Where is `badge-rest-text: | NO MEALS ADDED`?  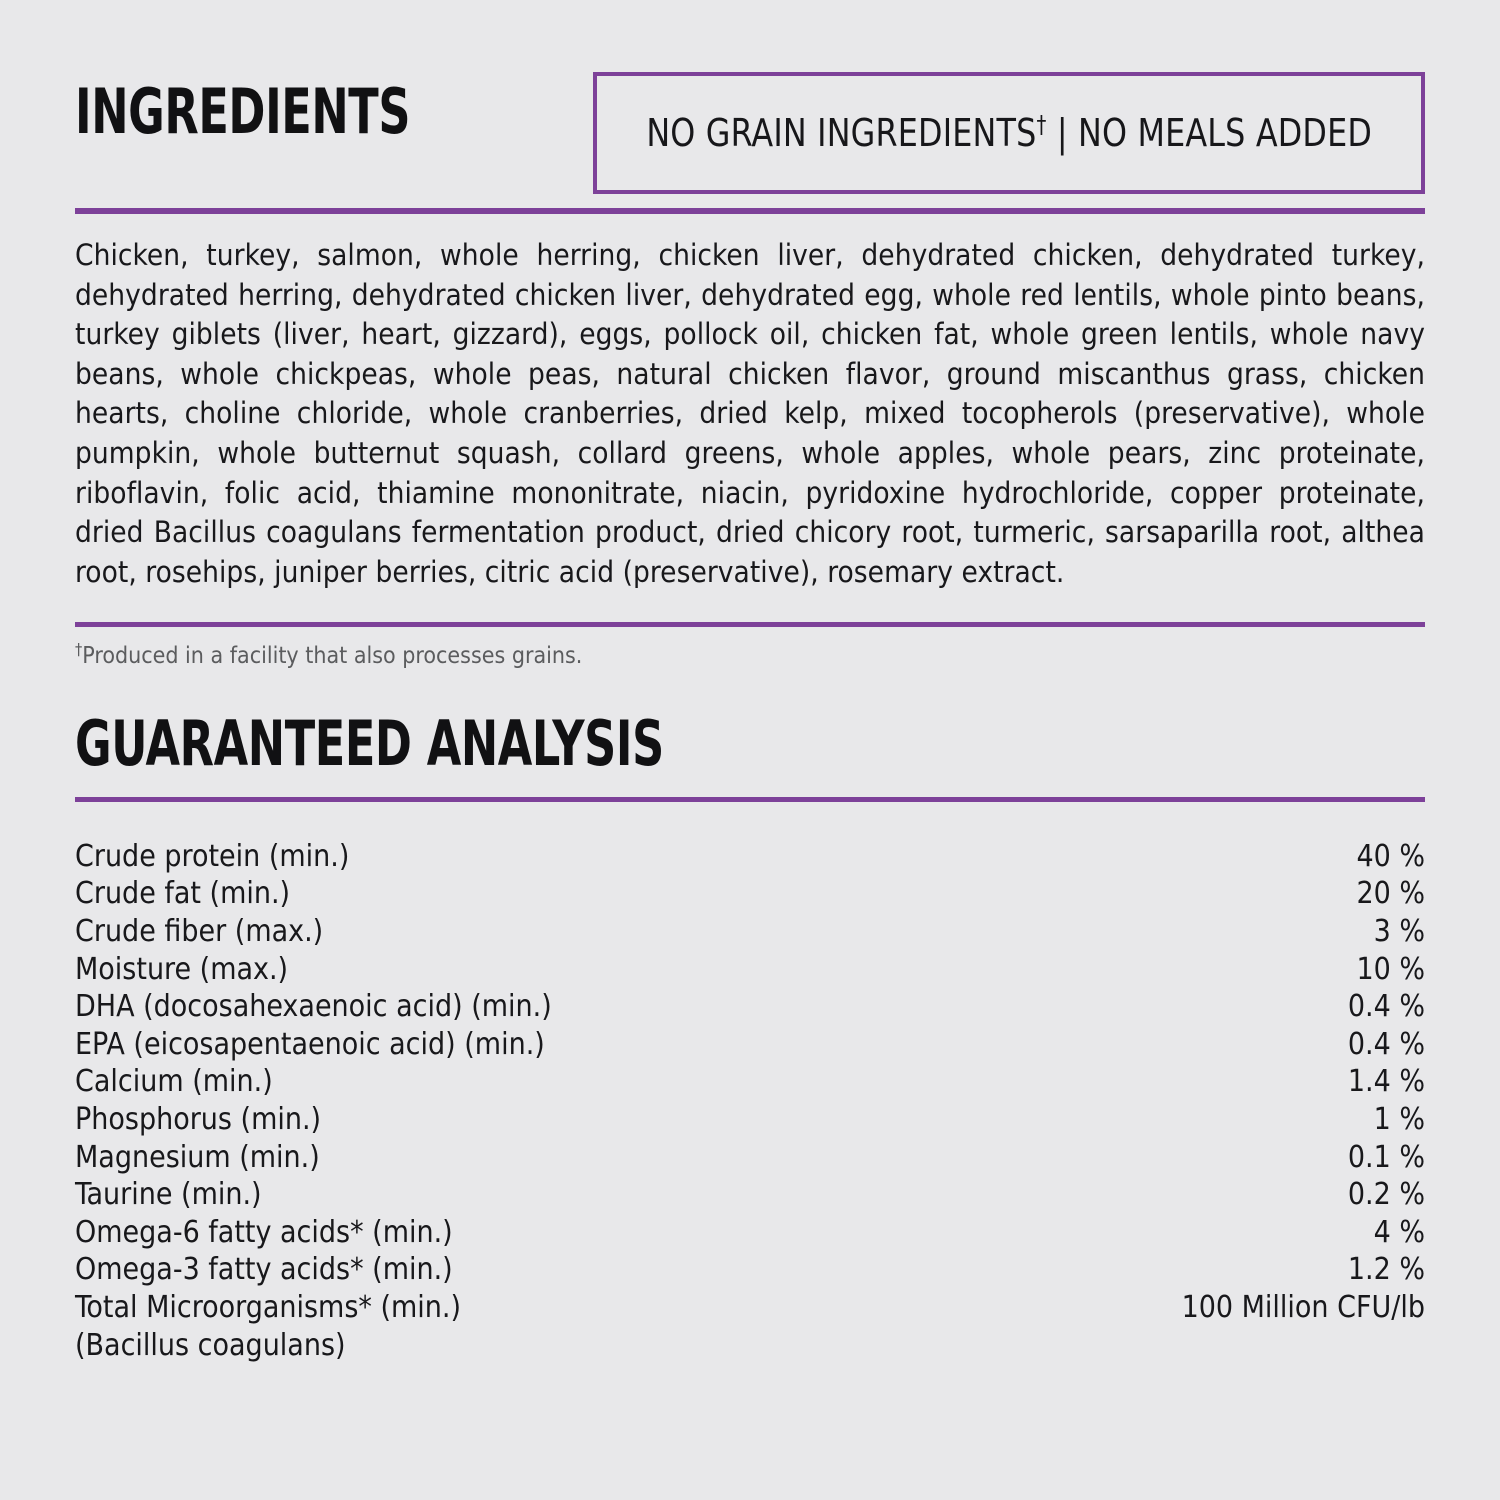
badge-rest-text: | NO MEALS ADDED is located at coordinates (1209, 133).